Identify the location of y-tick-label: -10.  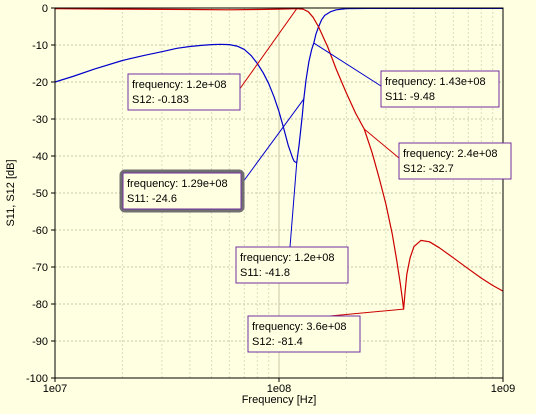
(40, 46).